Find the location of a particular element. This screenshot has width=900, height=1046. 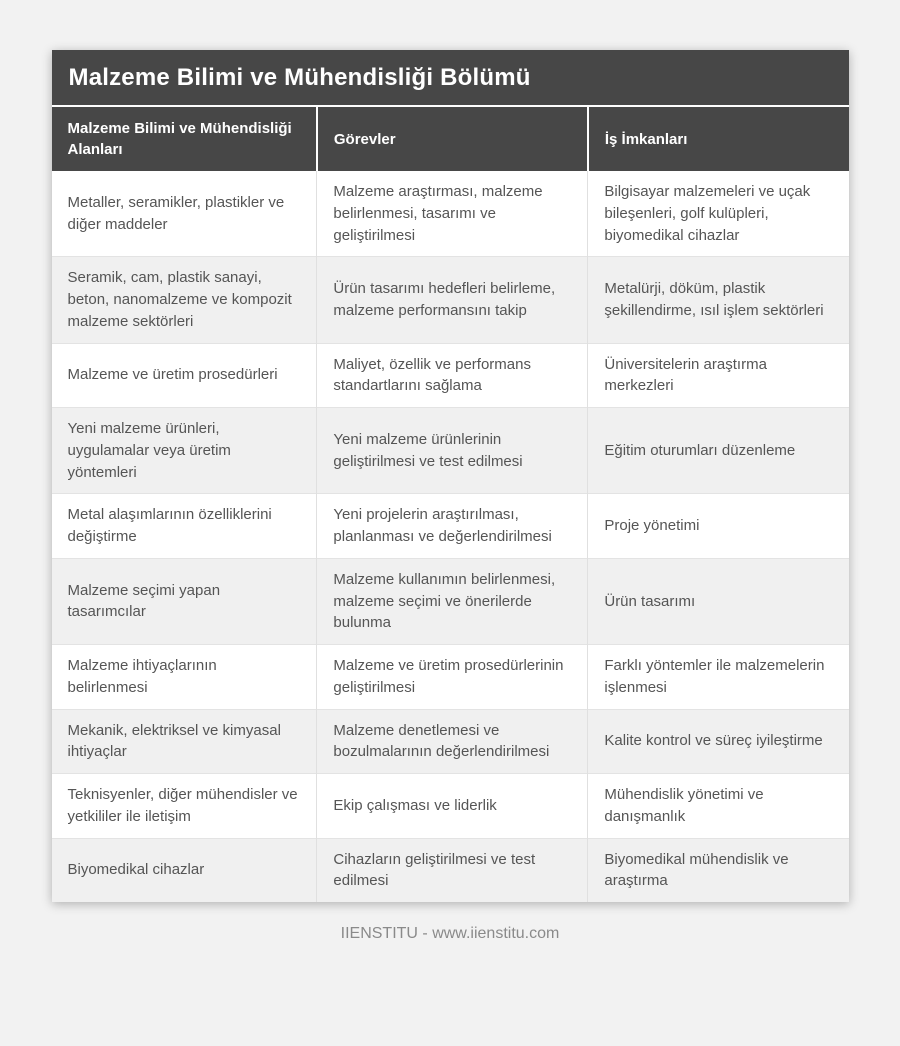

footer-credit: IIENSTITU - www.iienstitu.com is located at coordinates (450, 933).